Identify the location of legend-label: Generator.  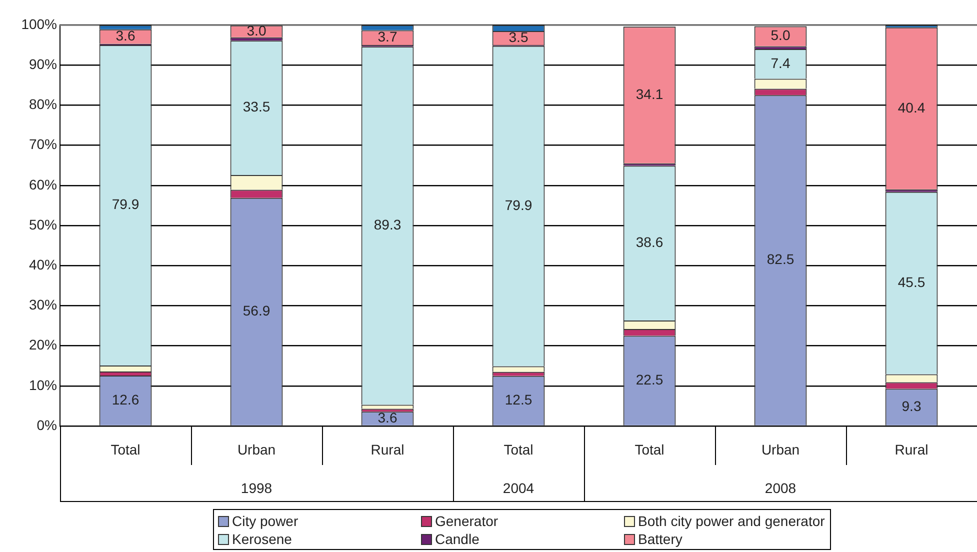
(466, 521).